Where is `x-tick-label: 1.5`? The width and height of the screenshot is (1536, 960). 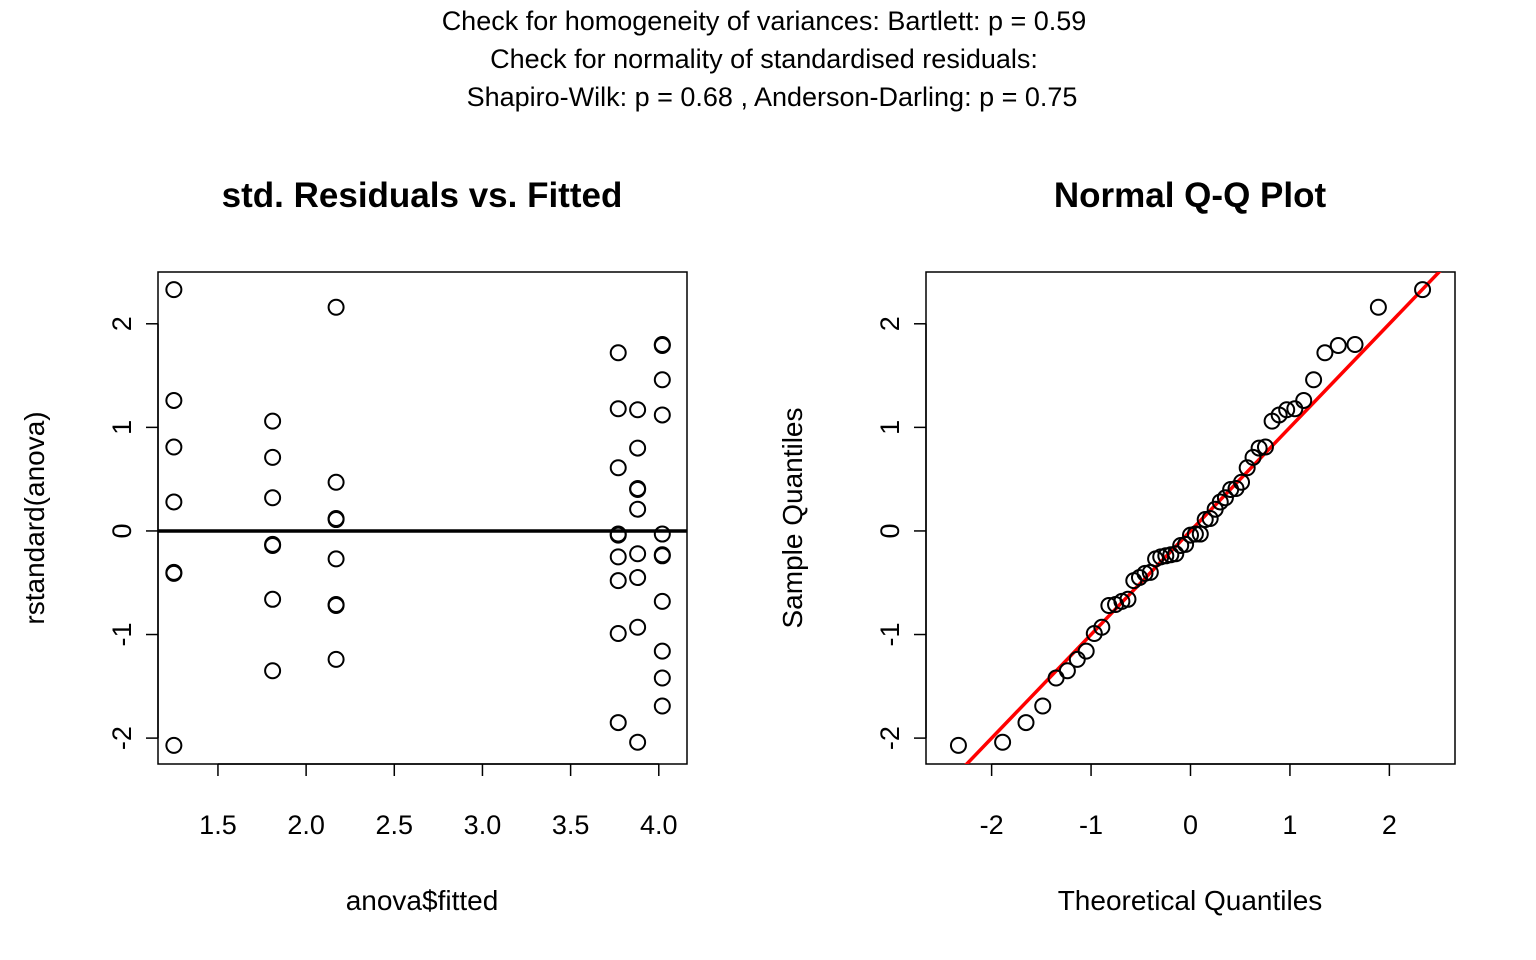
x-tick-label: 1.5 is located at coordinates (218, 825).